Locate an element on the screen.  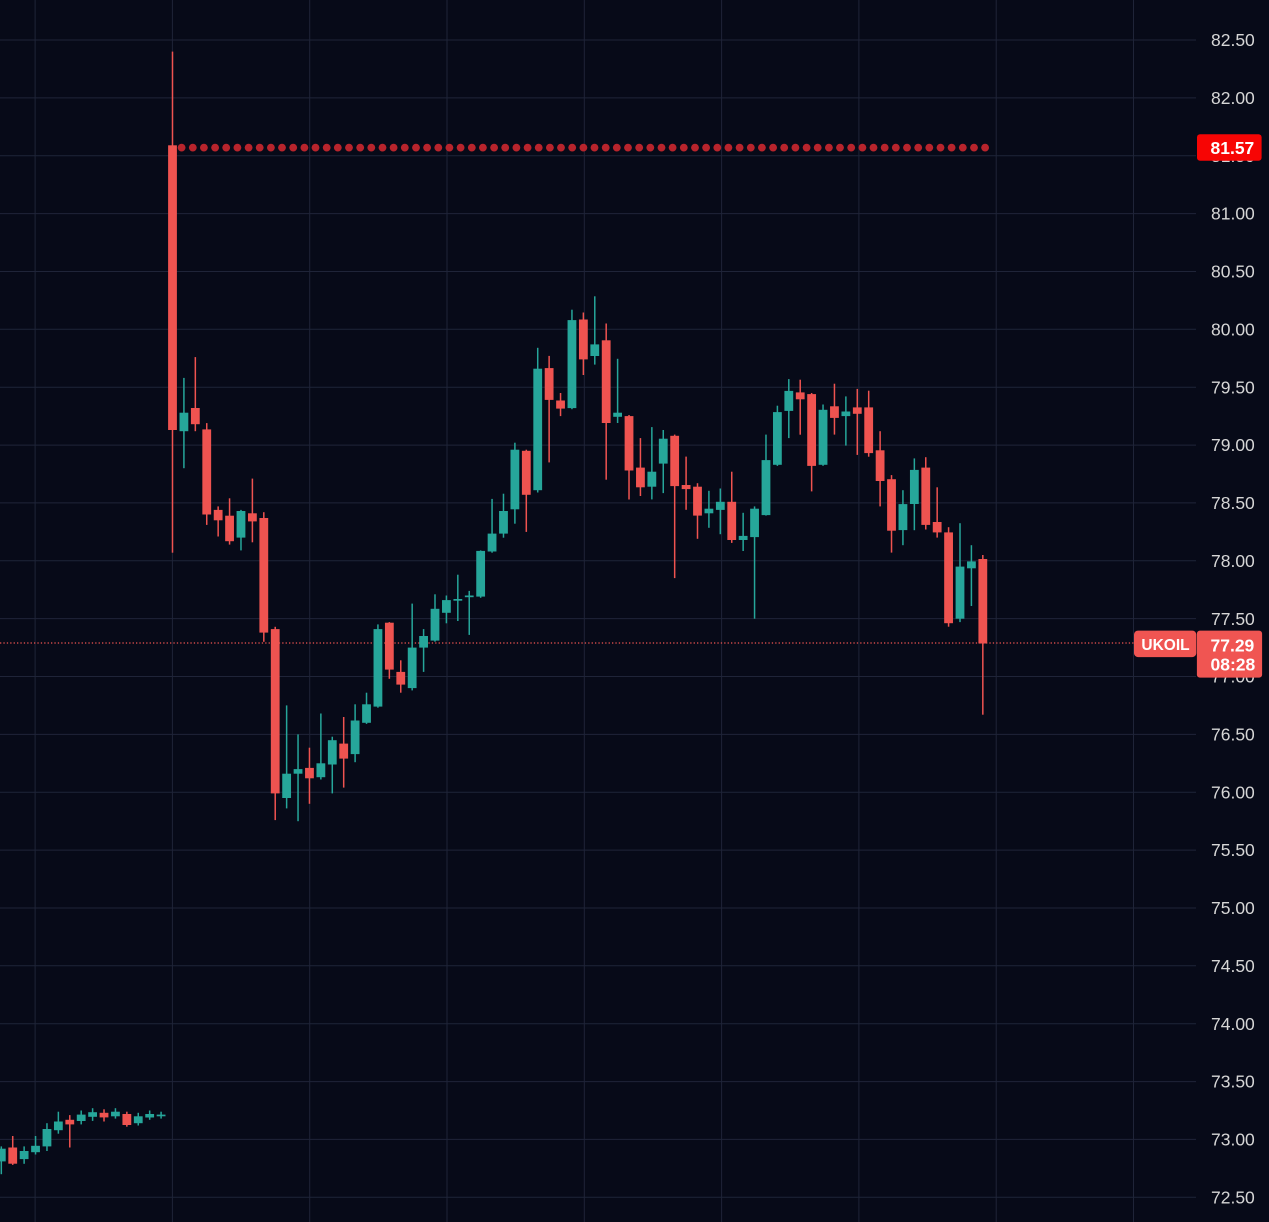
svg-text: 75.50 is located at coordinates (1233, 850).